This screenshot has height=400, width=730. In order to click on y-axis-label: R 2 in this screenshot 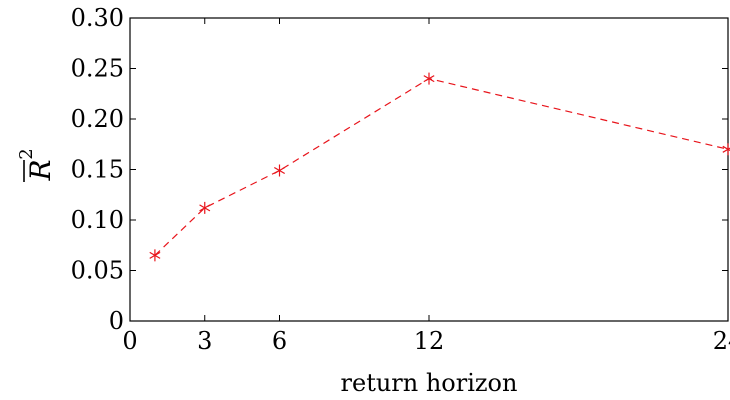, I will do `click(36, 165)`.